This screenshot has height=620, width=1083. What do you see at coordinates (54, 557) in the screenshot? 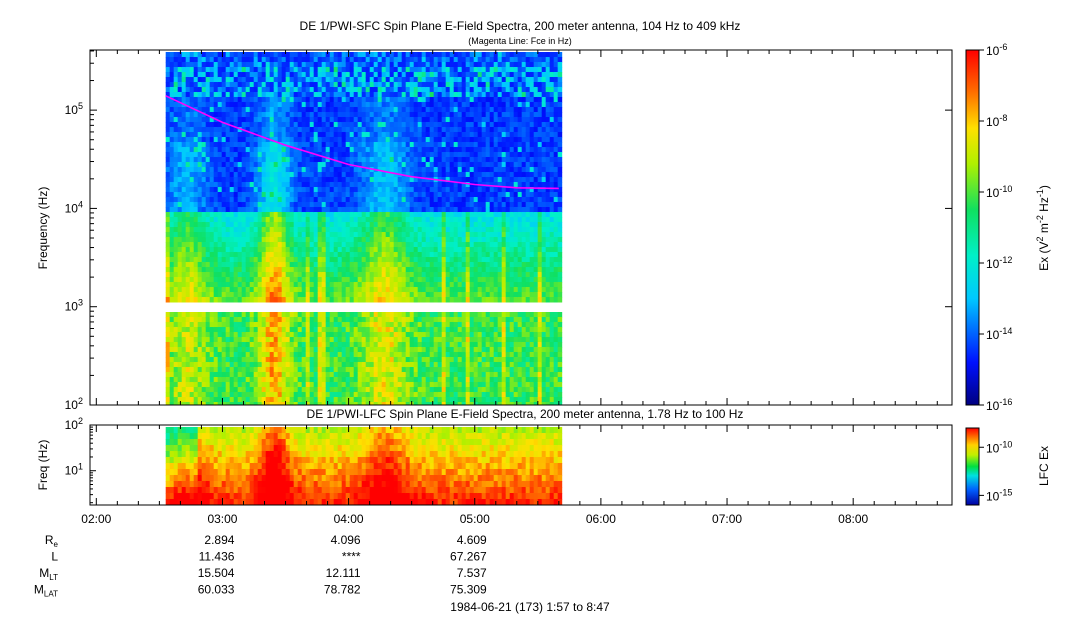
I see `ephemeris-row-label: L` at bounding box center [54, 557].